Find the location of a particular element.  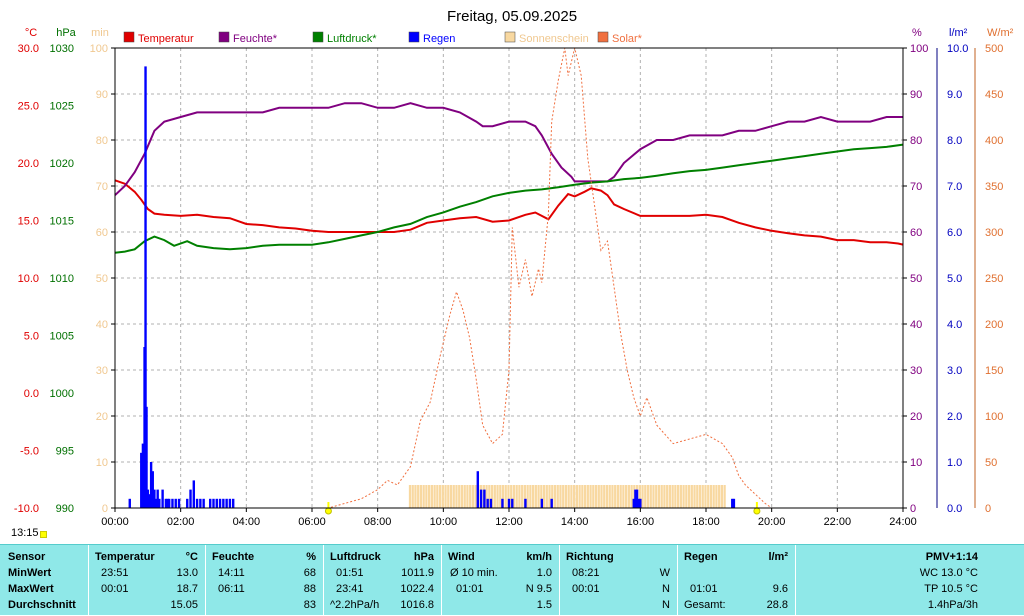

x-tick-label: 00:00 is located at coordinates (115, 522).